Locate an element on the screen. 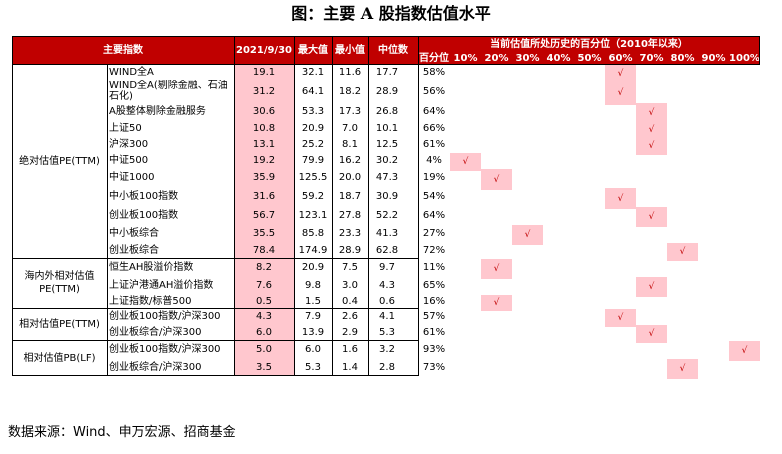  index-name: WIND全A is located at coordinates (131, 72).